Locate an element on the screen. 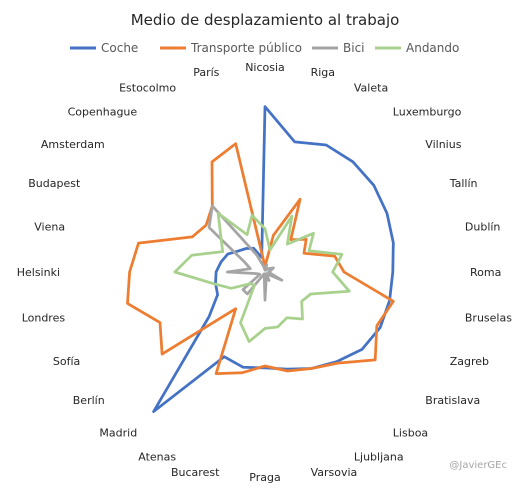 The image size is (529, 491). legend-label: Andando is located at coordinates (432, 48).